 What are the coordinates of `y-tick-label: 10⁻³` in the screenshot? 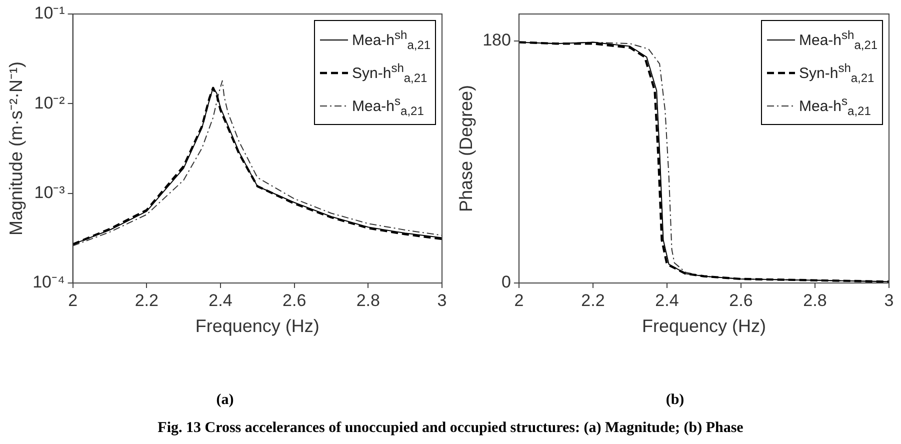 It's located at (50, 192).